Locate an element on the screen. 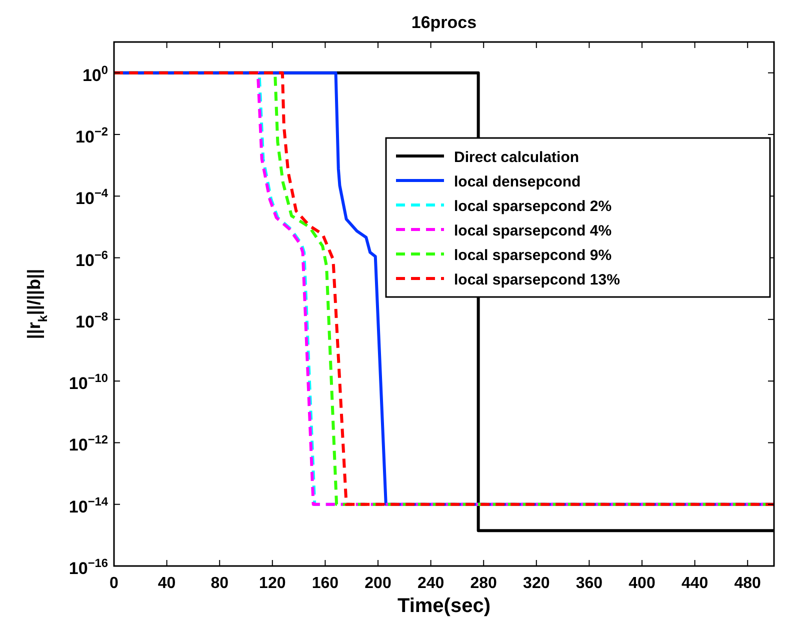  y-tick-label: 10$^{−14}$ is located at coordinates (88, 505).